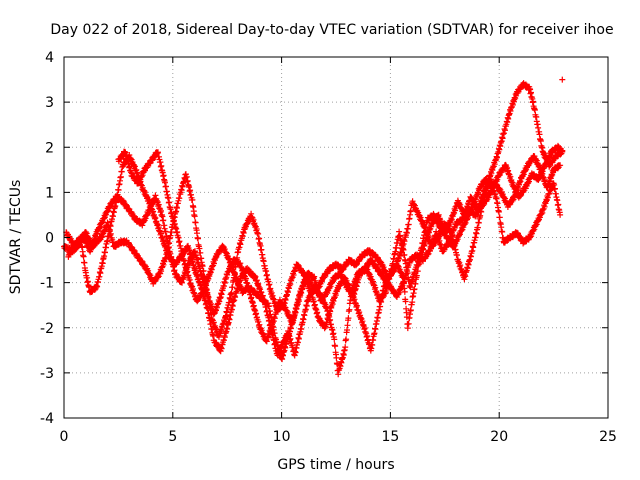  Describe the element at coordinates (49, 148) in the screenshot. I see `y-tick-label: 2` at that location.